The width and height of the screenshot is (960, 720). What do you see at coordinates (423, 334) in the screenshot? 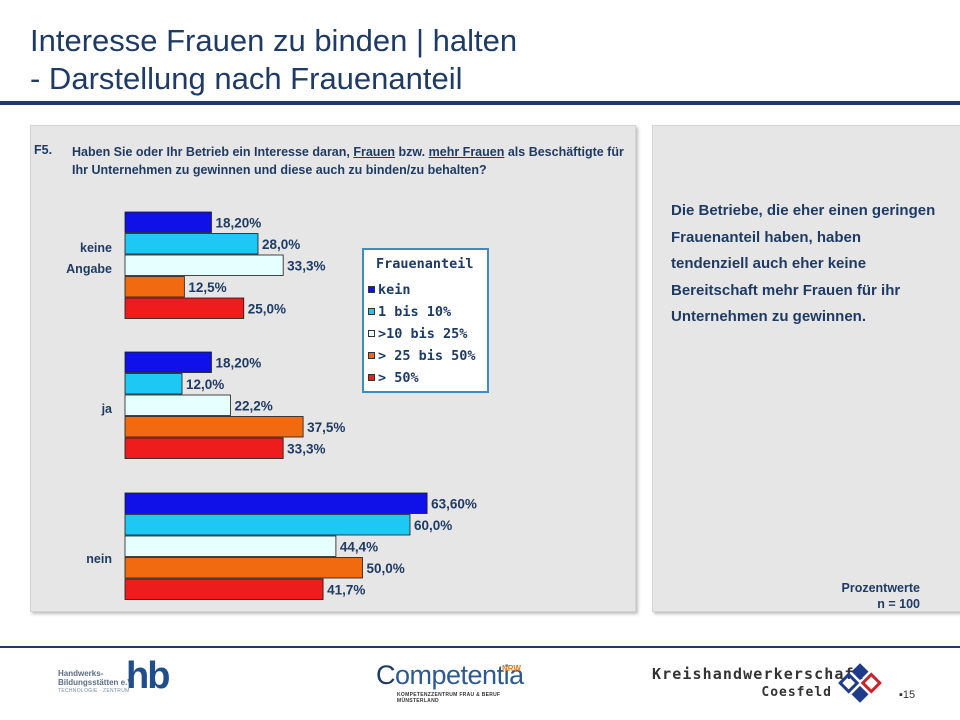
I see `legend-label-10-bis-25: >10 bis 25%` at bounding box center [423, 334].